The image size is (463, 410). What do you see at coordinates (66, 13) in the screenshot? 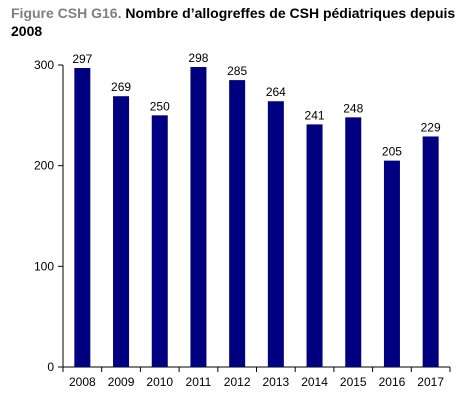
I see `chart-title-prefix: Figure CSH G16.` at bounding box center [66, 13].